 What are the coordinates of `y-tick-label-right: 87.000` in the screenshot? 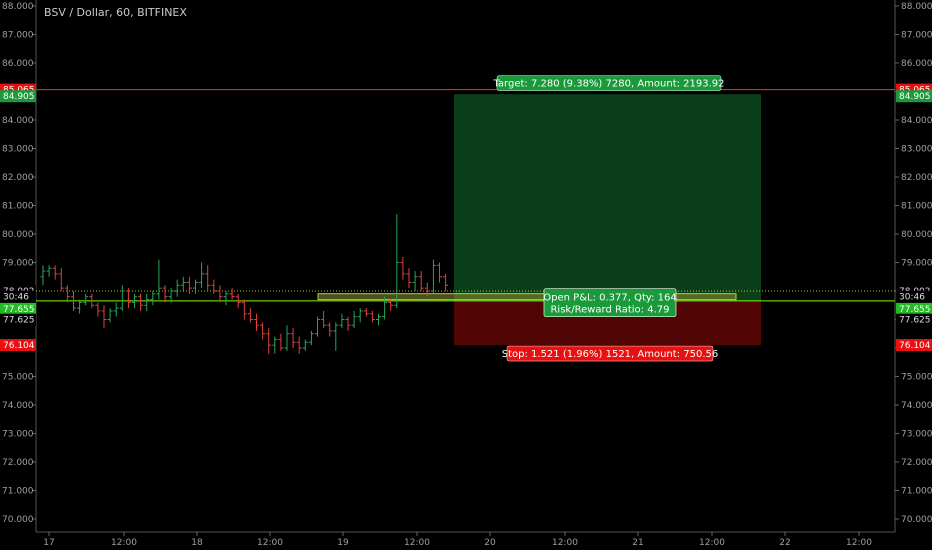 It's located at (916, 36).